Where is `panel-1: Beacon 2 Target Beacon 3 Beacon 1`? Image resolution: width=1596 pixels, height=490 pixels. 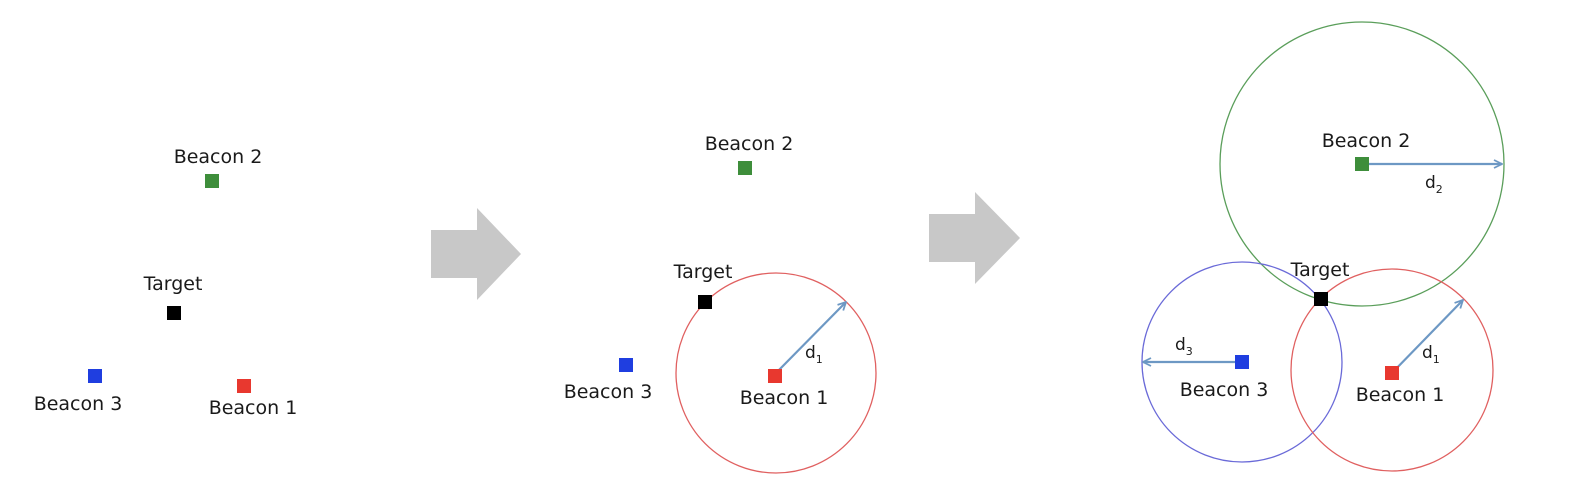 panel-1: Beacon 2 Target Beacon 3 Beacon 1 is located at coordinates (166, 282).